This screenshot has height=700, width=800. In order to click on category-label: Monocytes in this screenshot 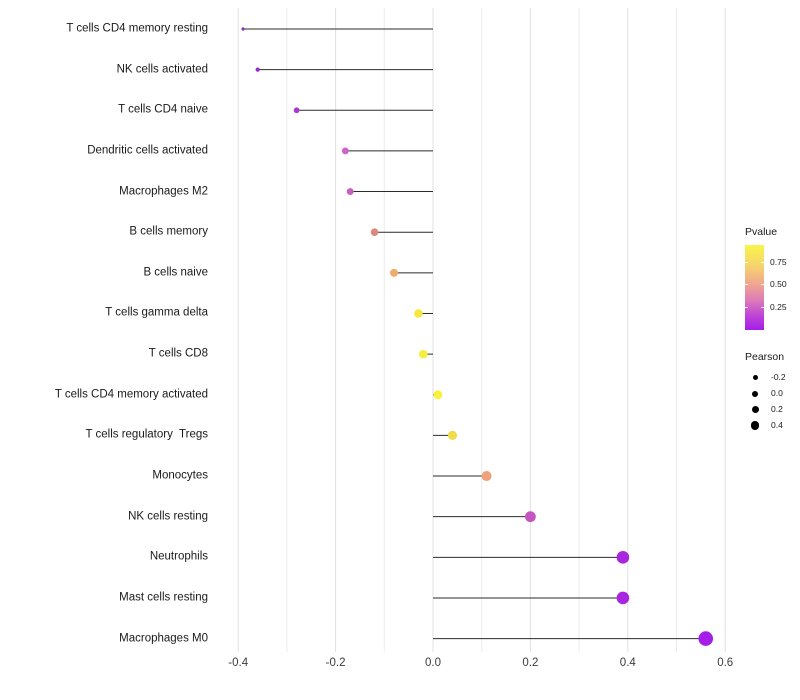, I will do `click(180, 475)`.